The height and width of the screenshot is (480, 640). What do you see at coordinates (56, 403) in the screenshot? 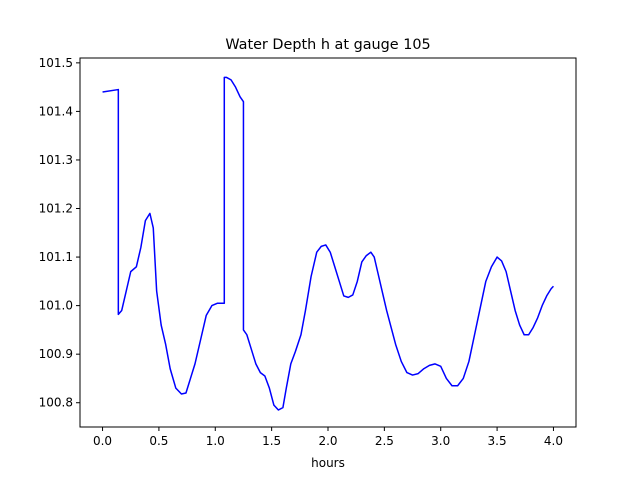
I see `y-tick-label: 100.8` at bounding box center [56, 403].